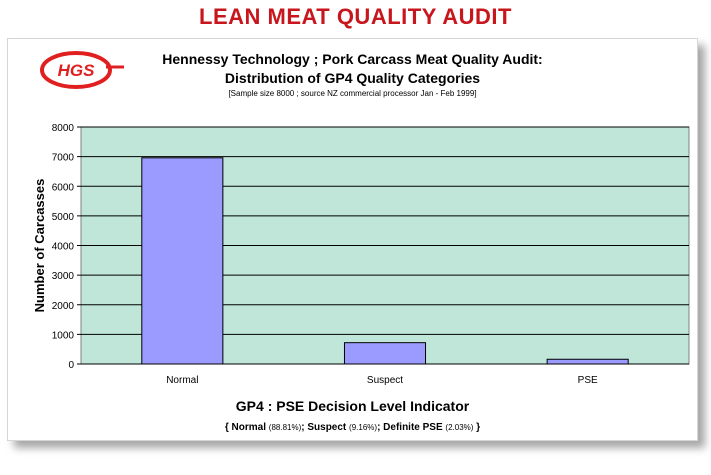 The width and height of the screenshot is (711, 475). Describe the element at coordinates (385, 380) in the screenshot. I see `x-tick-label: Suspect` at that location.